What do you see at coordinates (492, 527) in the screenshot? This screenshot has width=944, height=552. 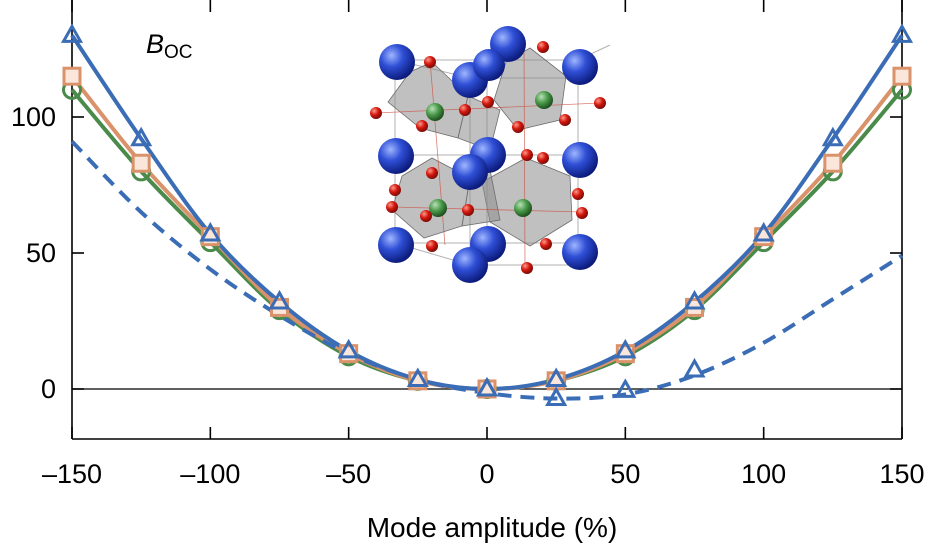 I see `x-axis-title: Mode amplitude (%)` at bounding box center [492, 527].